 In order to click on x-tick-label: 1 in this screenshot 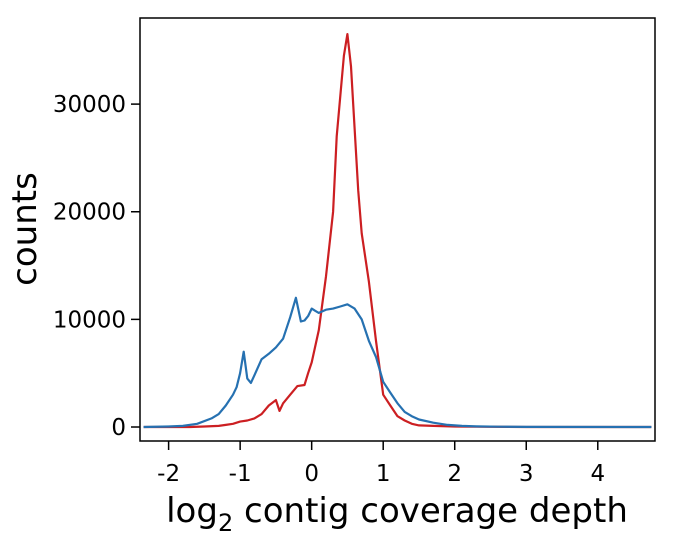, I will do `click(383, 474)`.